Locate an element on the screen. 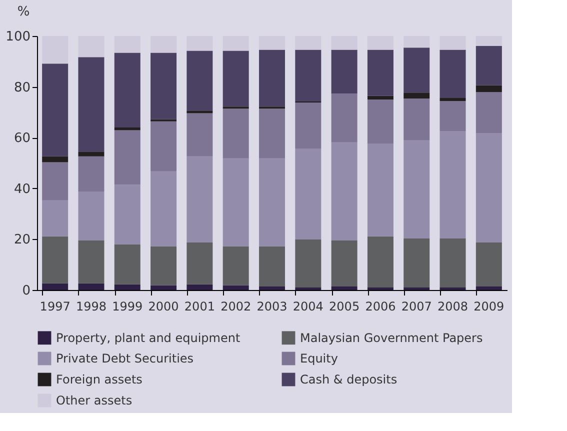  x-tick-label: 2000 is located at coordinates (163, 307).